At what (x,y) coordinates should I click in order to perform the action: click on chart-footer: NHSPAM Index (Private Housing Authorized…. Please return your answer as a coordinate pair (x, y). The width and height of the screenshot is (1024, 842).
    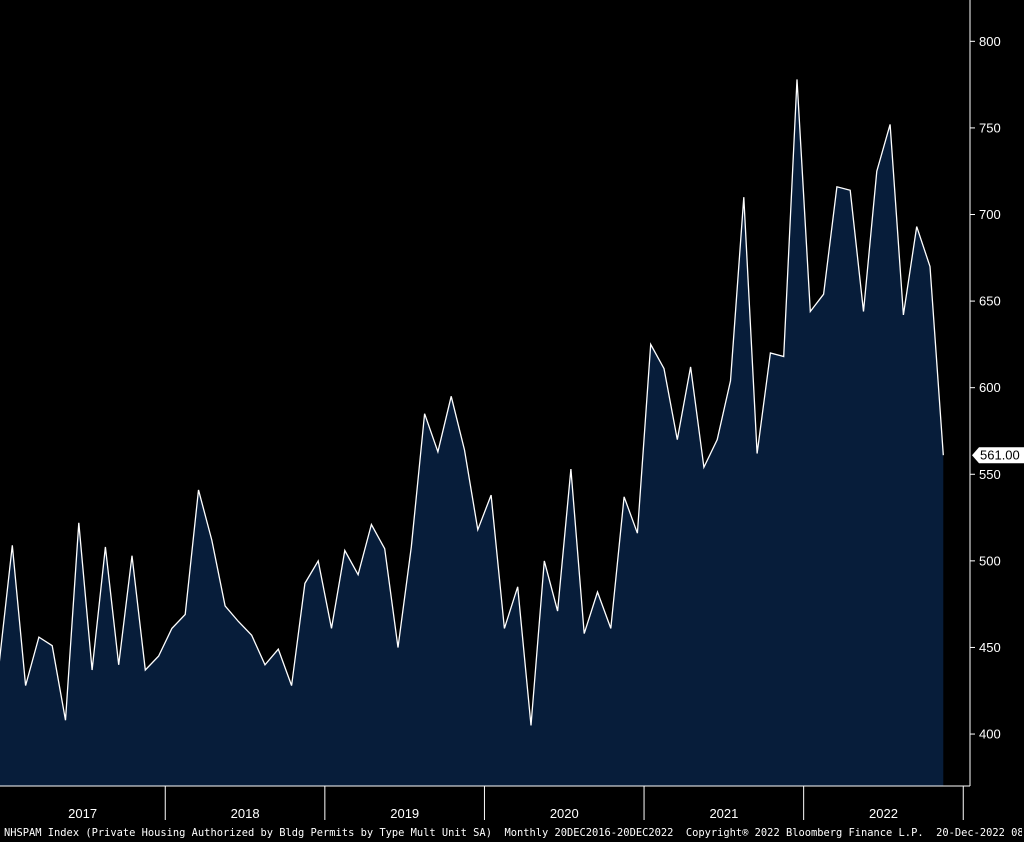
    Looking at the image, I should click on (513, 833).